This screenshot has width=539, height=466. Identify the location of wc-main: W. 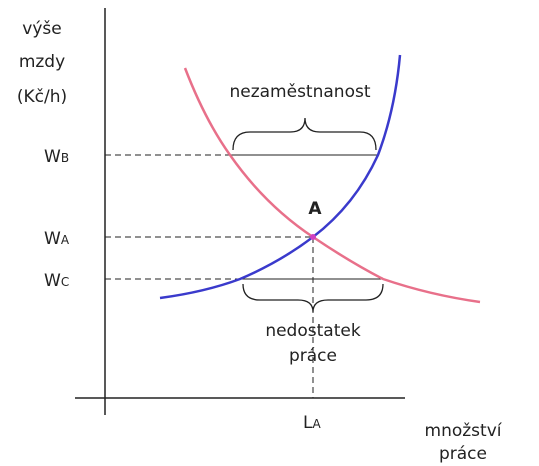
(52, 281).